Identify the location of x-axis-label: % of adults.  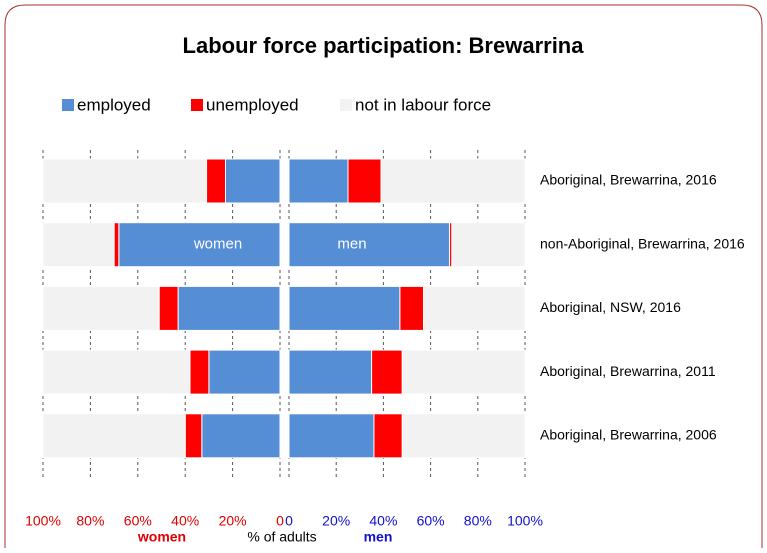
(281, 537).